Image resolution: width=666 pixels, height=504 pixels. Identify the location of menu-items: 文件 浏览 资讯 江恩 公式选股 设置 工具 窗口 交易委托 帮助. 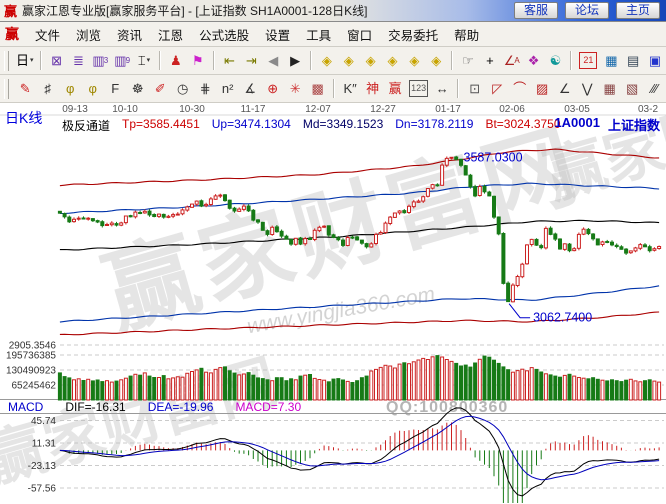
(257, 34).